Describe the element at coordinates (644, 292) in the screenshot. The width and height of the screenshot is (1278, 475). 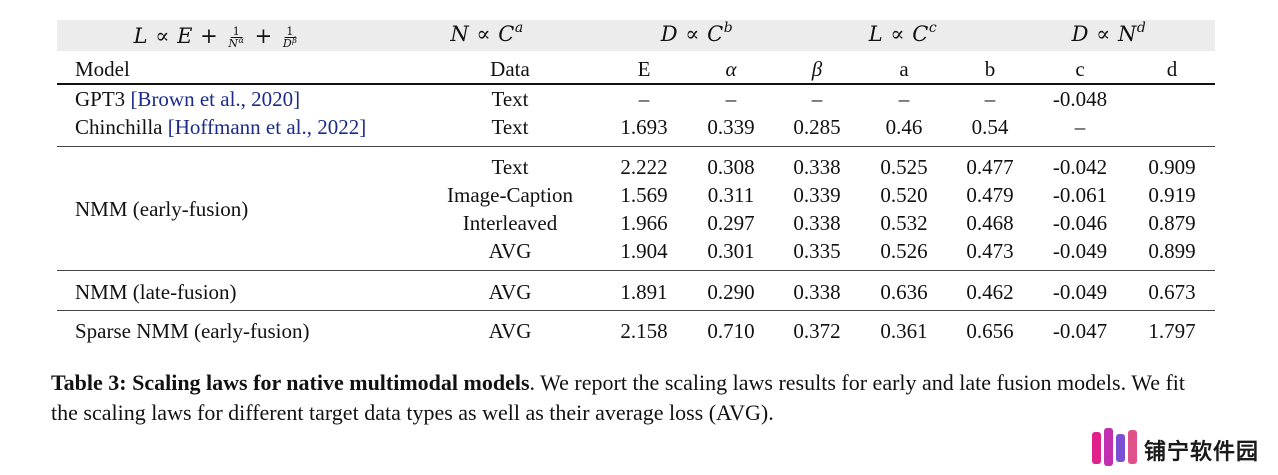
I see `value-e: 1.891` at that location.